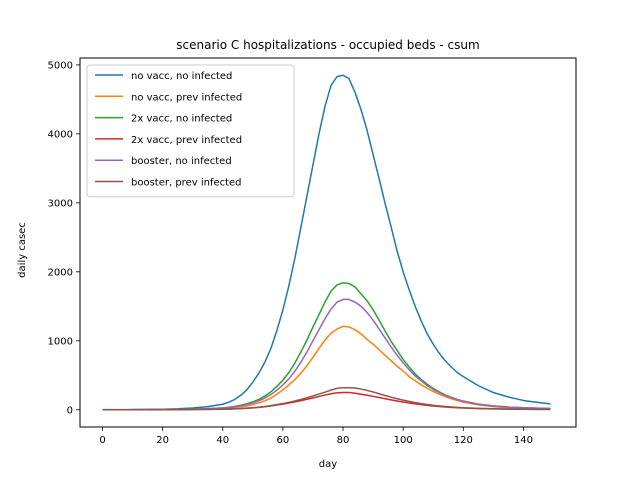 Image resolution: width=640 pixels, height=480 pixels. What do you see at coordinates (186, 140) in the screenshot?
I see `legend-label: 2x vacc, prev infected` at bounding box center [186, 140].